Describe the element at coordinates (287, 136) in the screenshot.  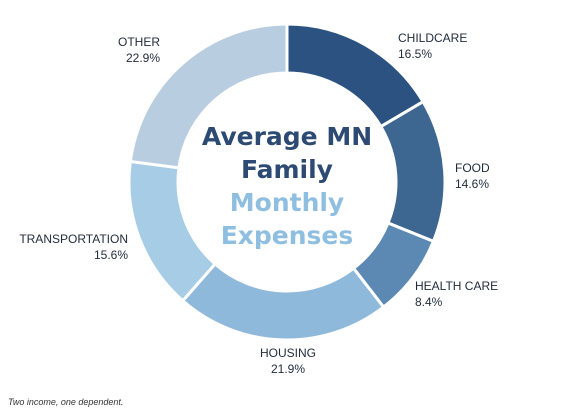
I see `center-title-line-1: Average MN` at that location.